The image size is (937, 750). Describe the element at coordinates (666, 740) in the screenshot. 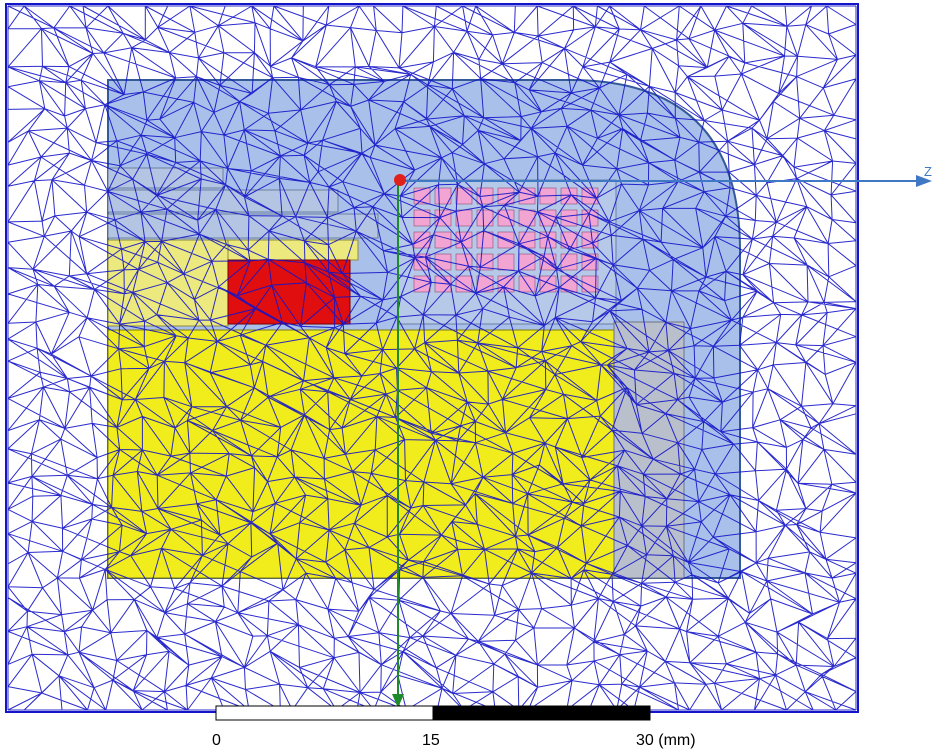

I see `scale-label-30: 30 (mm)` at that location.